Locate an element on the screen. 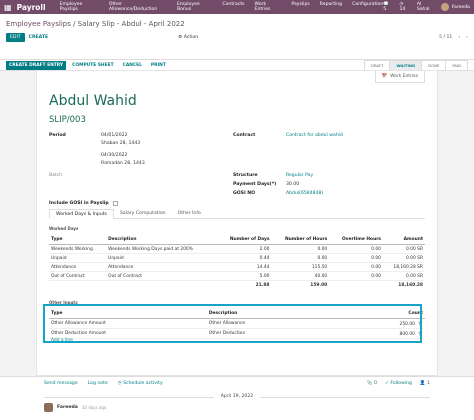 This screenshot has height=420, width=474. apps-menu-icon: ▦ is located at coordinates (8, 7).